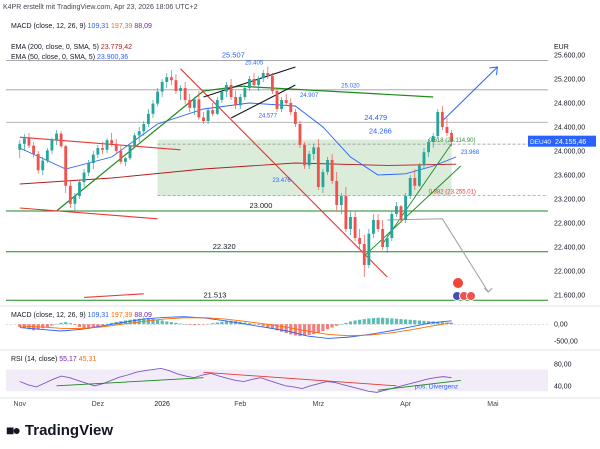 Image resolution: width=600 pixels, height=449 pixels. Describe the element at coordinates (309, 96) in the screenshot. I see `level-annotation: 24.907` at that location.